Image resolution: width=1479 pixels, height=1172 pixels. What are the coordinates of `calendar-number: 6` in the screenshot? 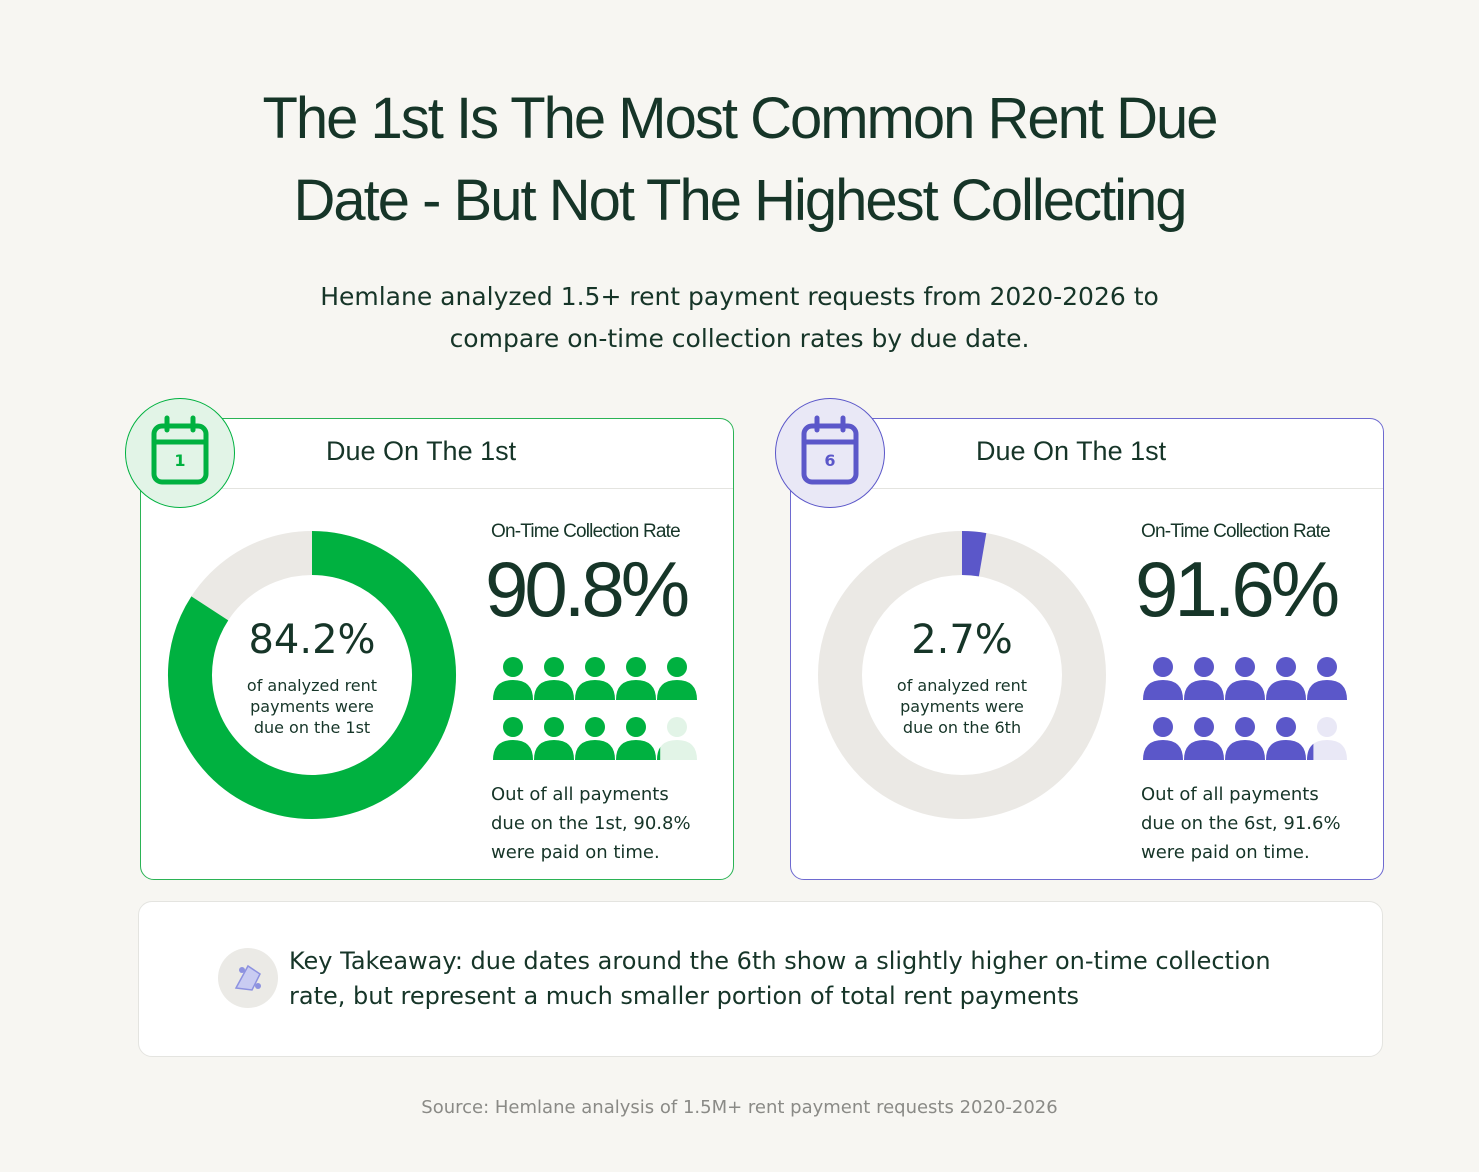 It's located at (829, 460).